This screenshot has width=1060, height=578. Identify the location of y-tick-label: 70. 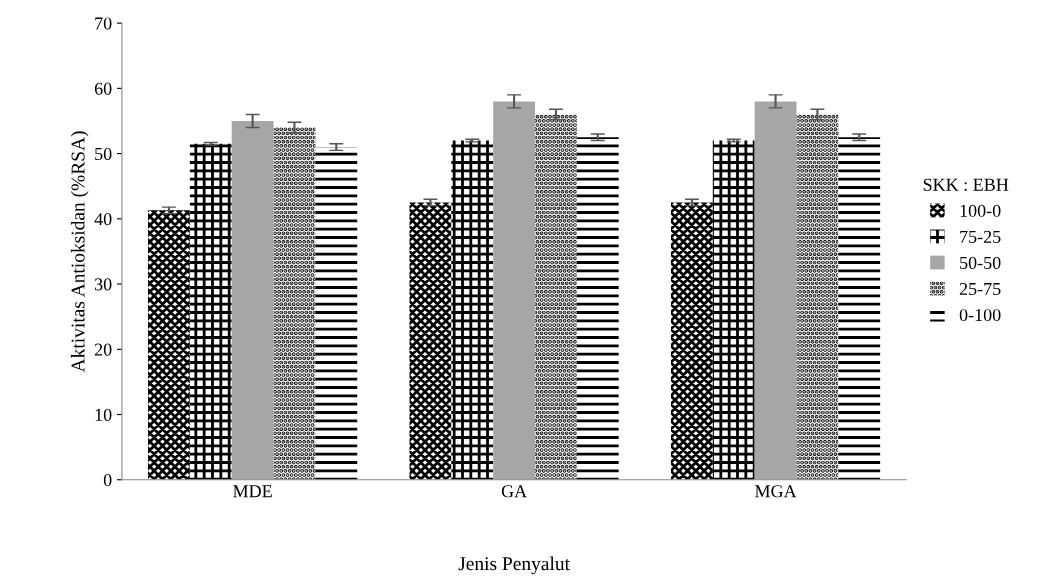
(103, 23).